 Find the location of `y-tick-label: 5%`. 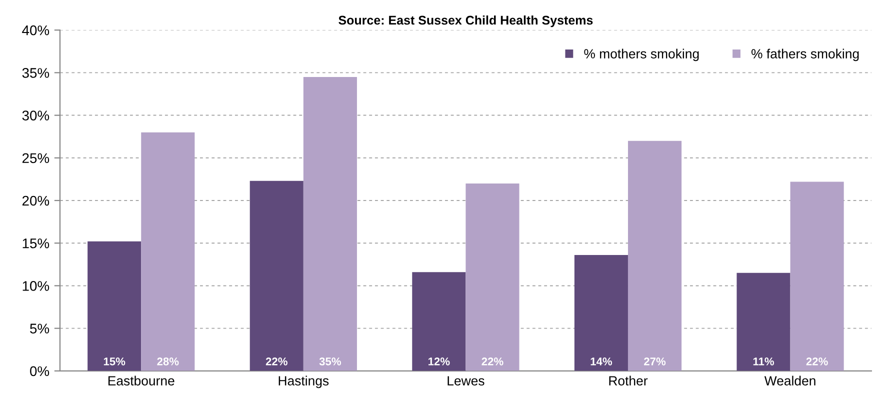

y-tick-label: 5% is located at coordinates (40, 329).